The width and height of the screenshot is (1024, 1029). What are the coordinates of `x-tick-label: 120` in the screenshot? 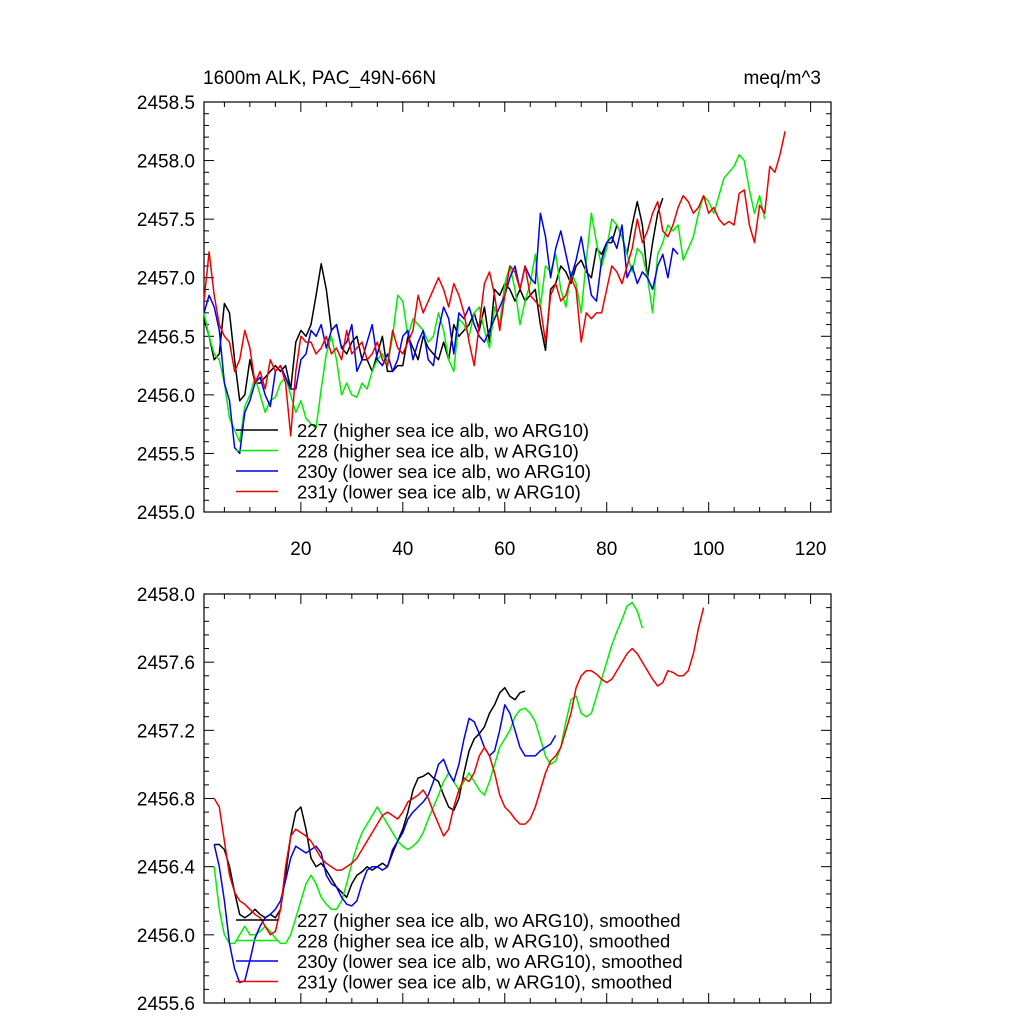 It's located at (811, 549).